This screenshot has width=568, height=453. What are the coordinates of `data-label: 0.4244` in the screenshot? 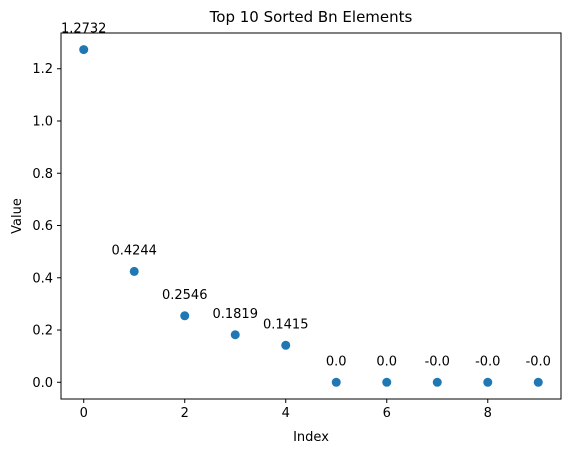 It's located at (134, 250).